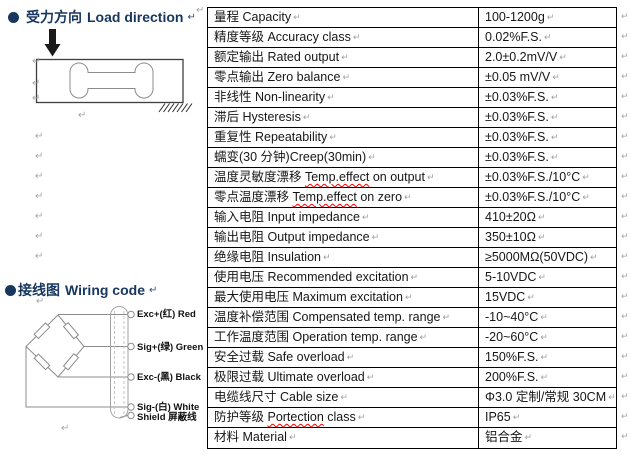 The height and width of the screenshot is (451, 630). Describe the element at coordinates (412, 238) in the screenshot. I see `table-row: 输出电阻 Output impedance ↵ 350±10Ω ↵` at that location.